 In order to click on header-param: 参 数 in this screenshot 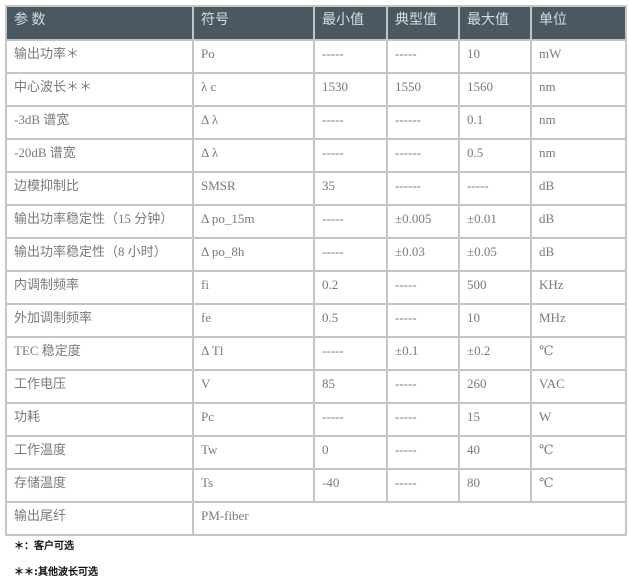, I will do `click(99, 23)`.